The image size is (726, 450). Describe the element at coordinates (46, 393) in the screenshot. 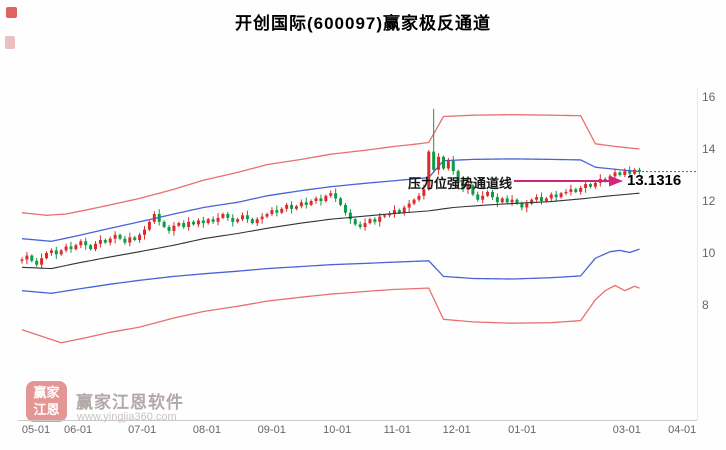

I see `watermark-logo-text: 赢家` at that location.